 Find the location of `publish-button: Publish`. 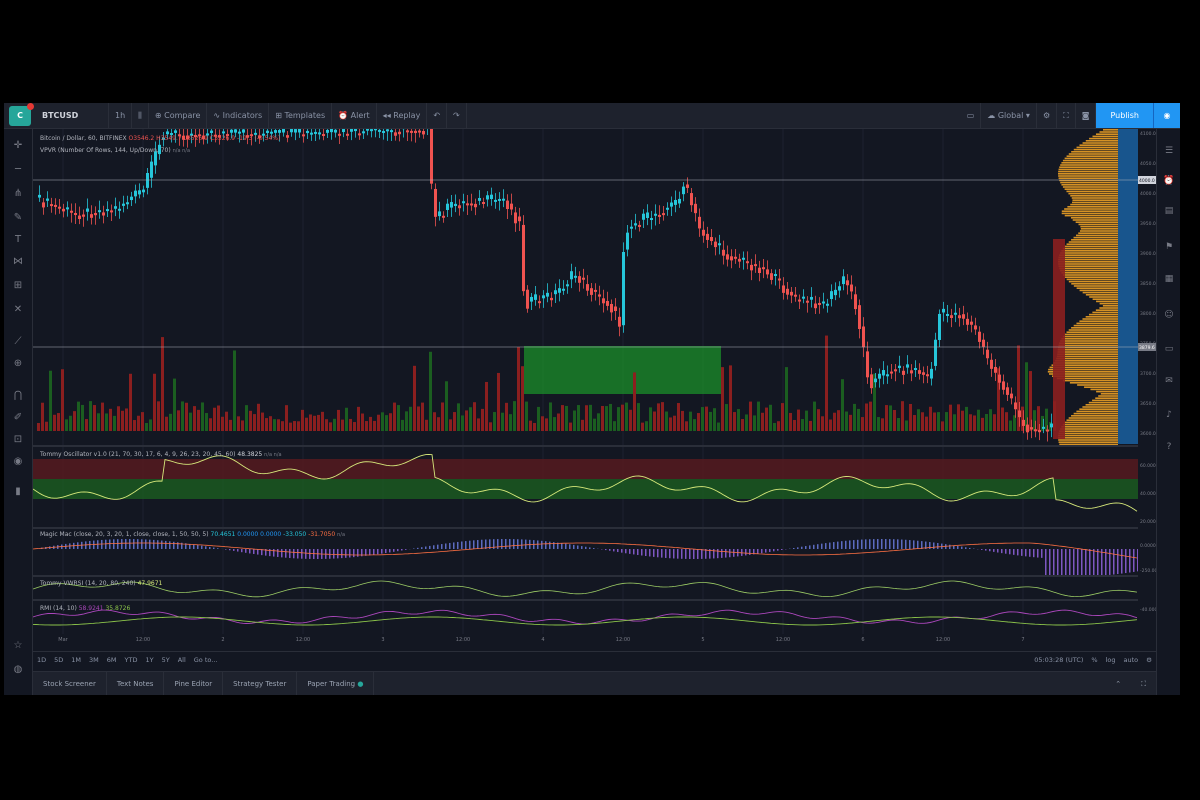

publish-button: Publish is located at coordinates (1124, 115).